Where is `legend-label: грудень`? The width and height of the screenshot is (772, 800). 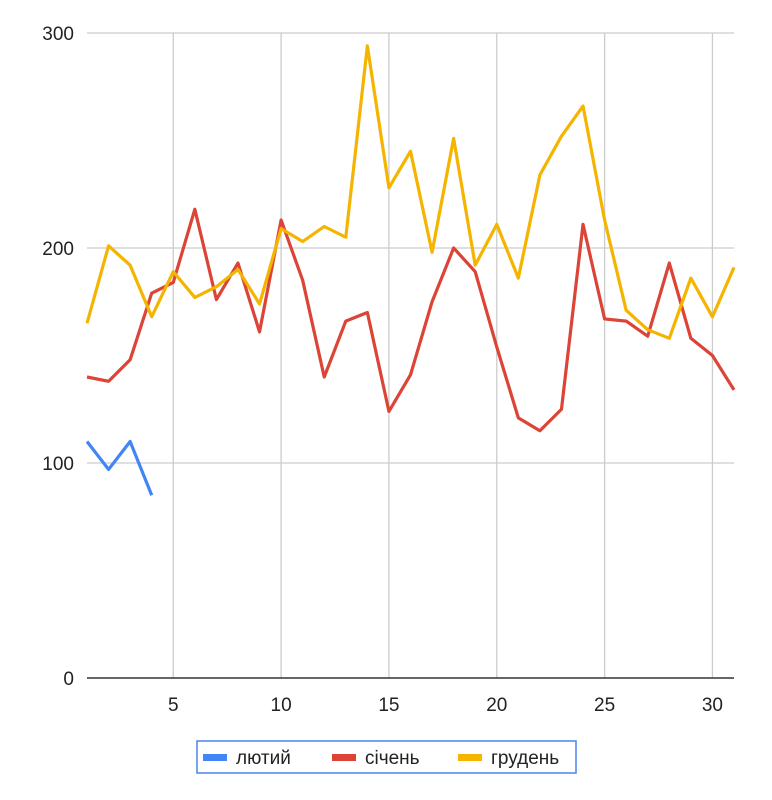
legend-label: грудень is located at coordinates (525, 758).